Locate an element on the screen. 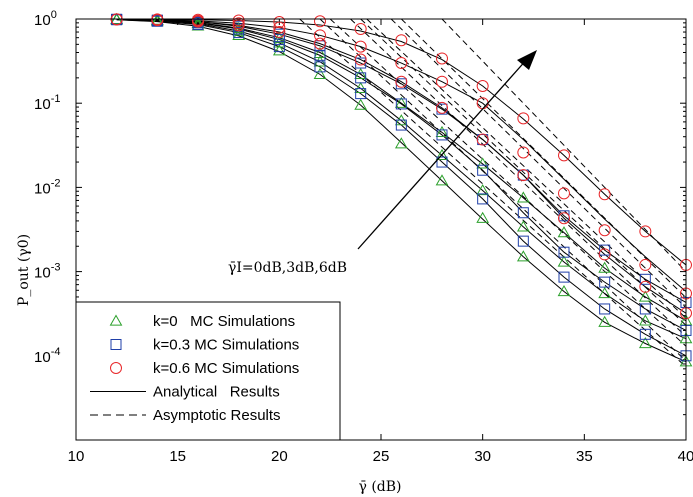  legend-marker-square is located at coordinates (116, 344).